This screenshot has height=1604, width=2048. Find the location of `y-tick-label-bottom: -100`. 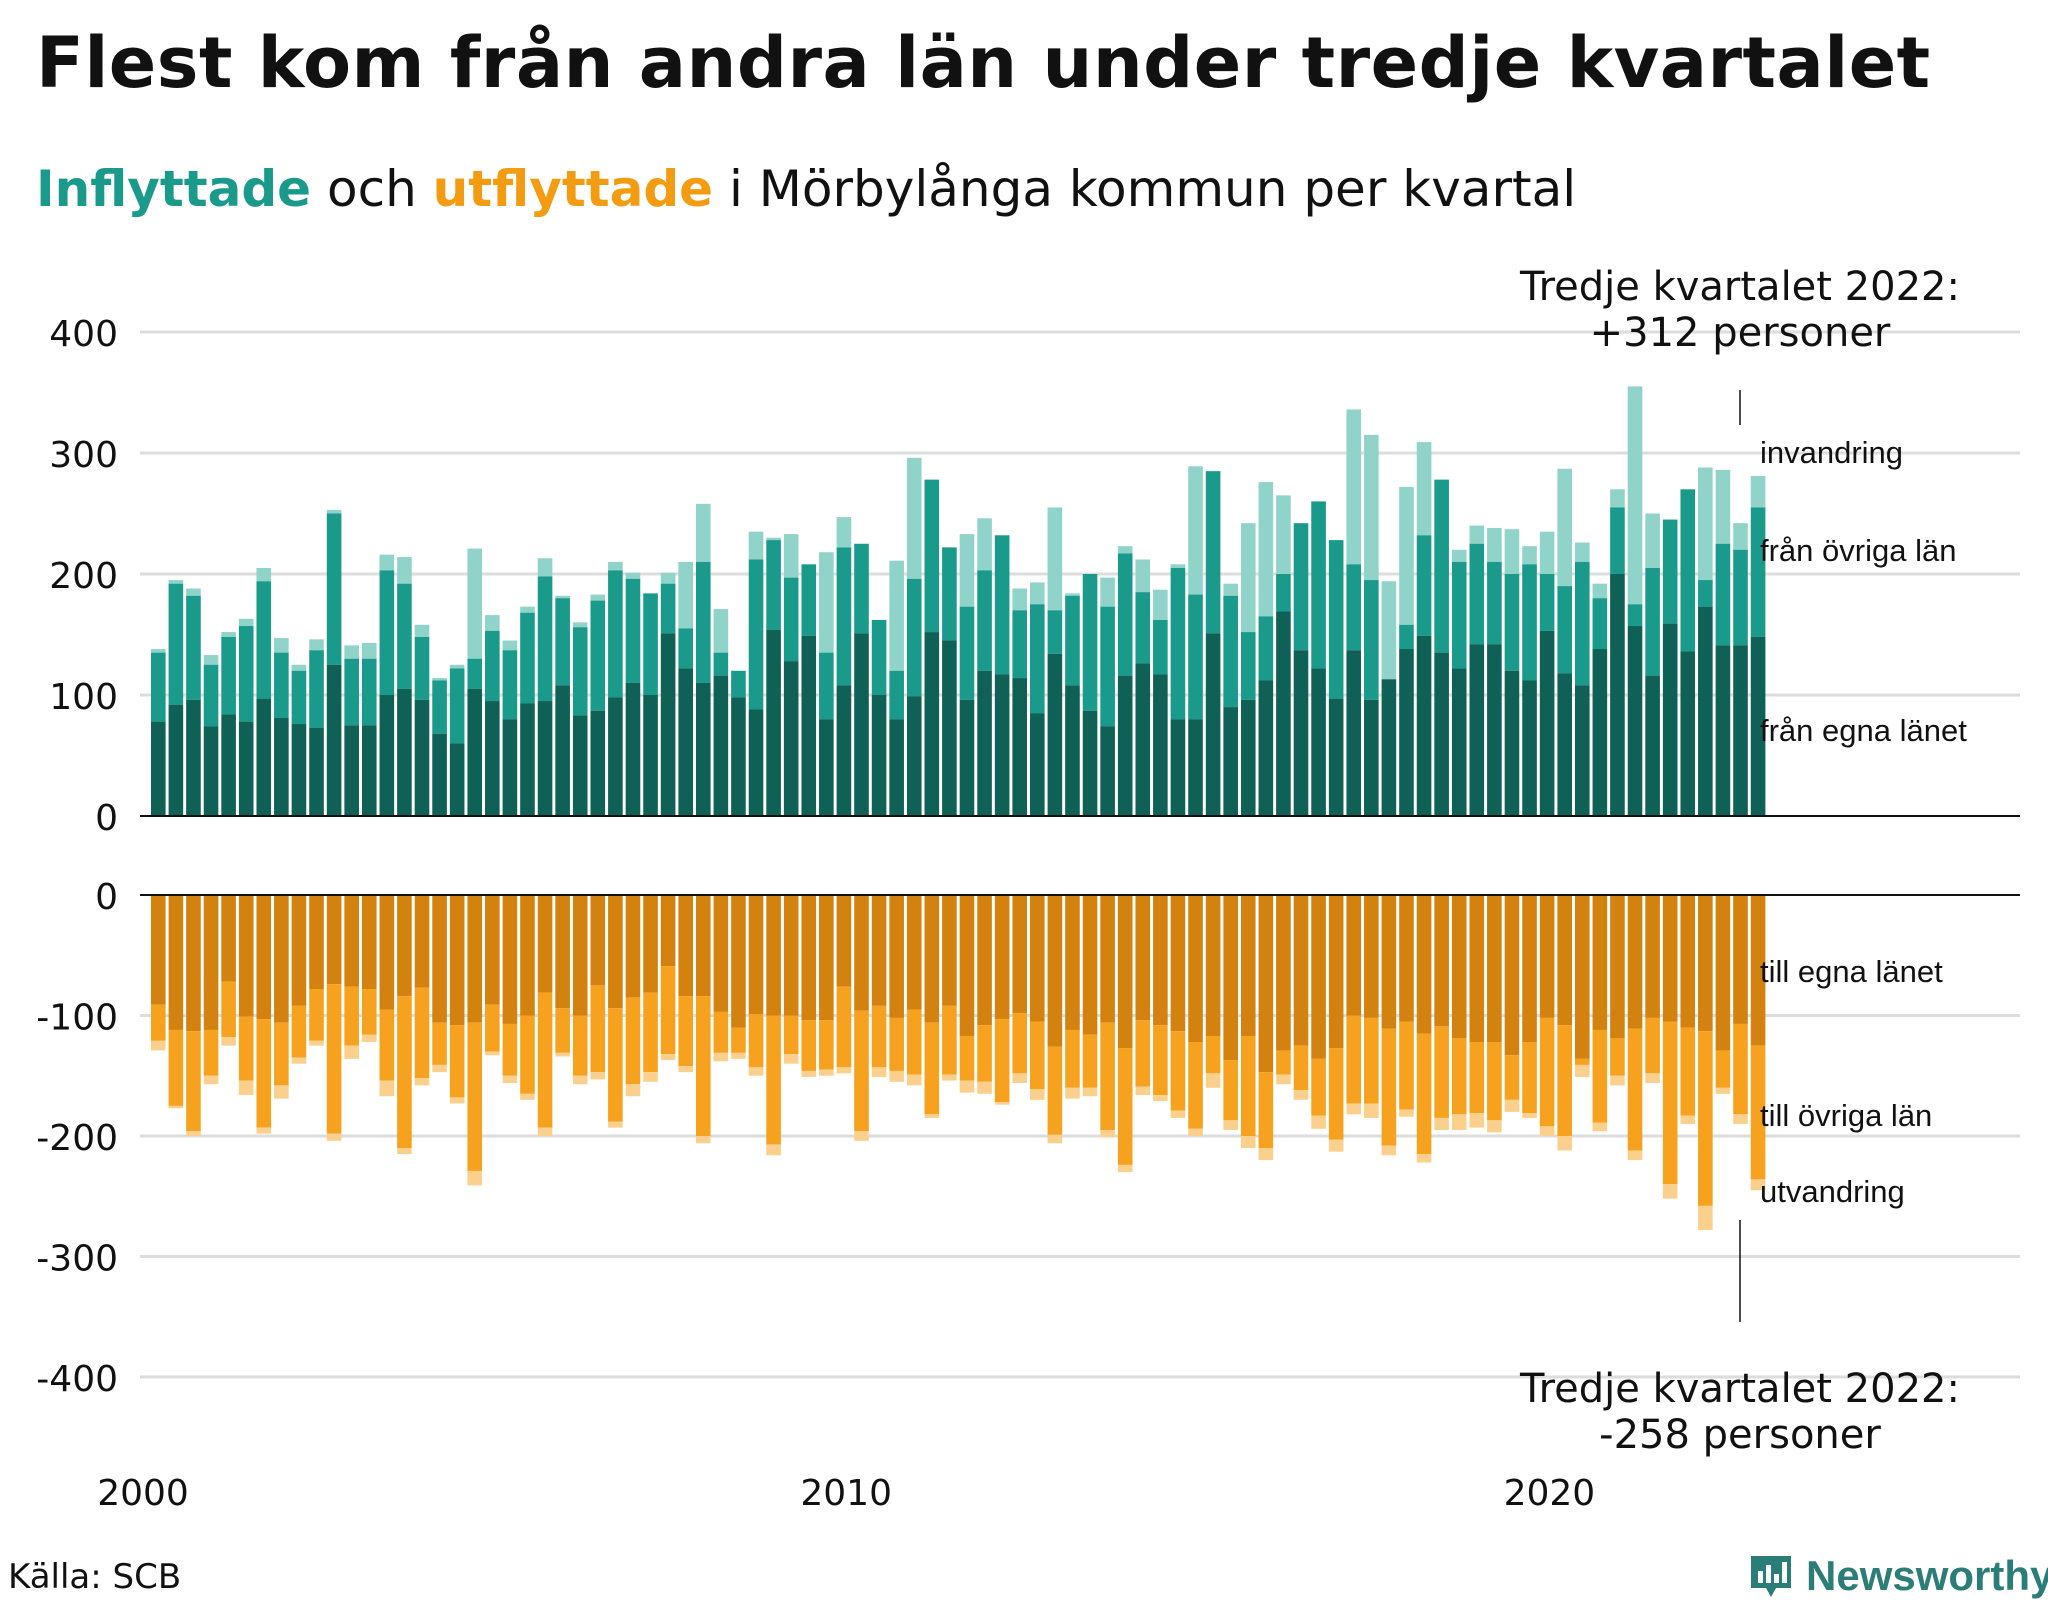

y-tick-label-bottom: -100 is located at coordinates (77, 1018).